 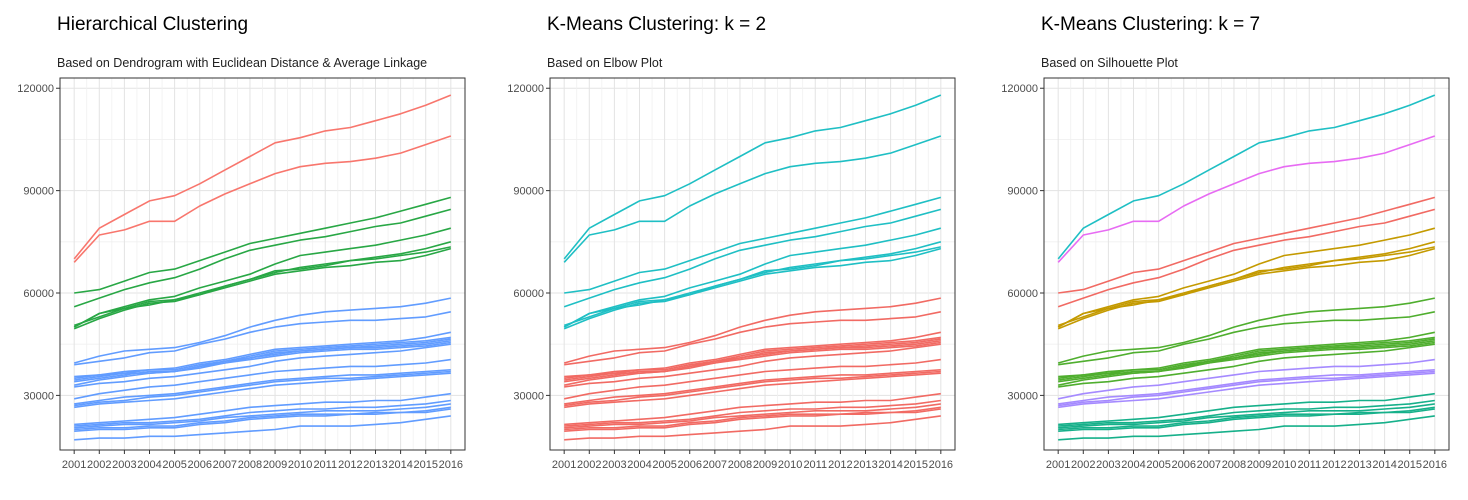 I want to click on chart-subtitle: Based on Elbow Plot, so click(x=605, y=63).